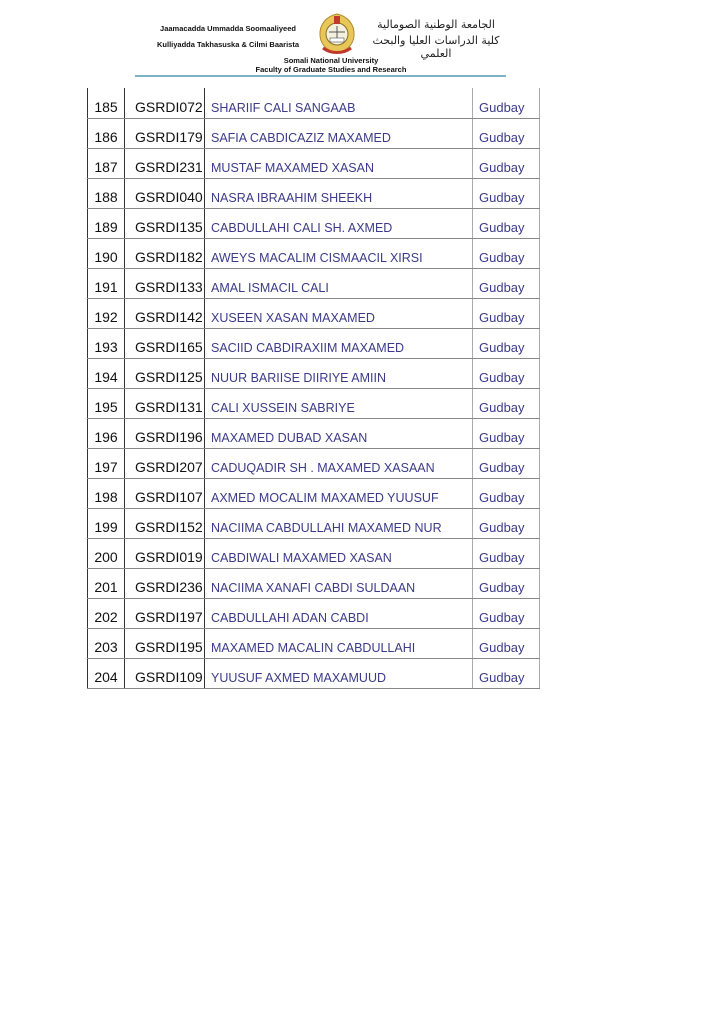  What do you see at coordinates (338, 193) in the screenshot?
I see `student-name: NASRA IBRAAHIM SHEEKH` at bounding box center [338, 193].